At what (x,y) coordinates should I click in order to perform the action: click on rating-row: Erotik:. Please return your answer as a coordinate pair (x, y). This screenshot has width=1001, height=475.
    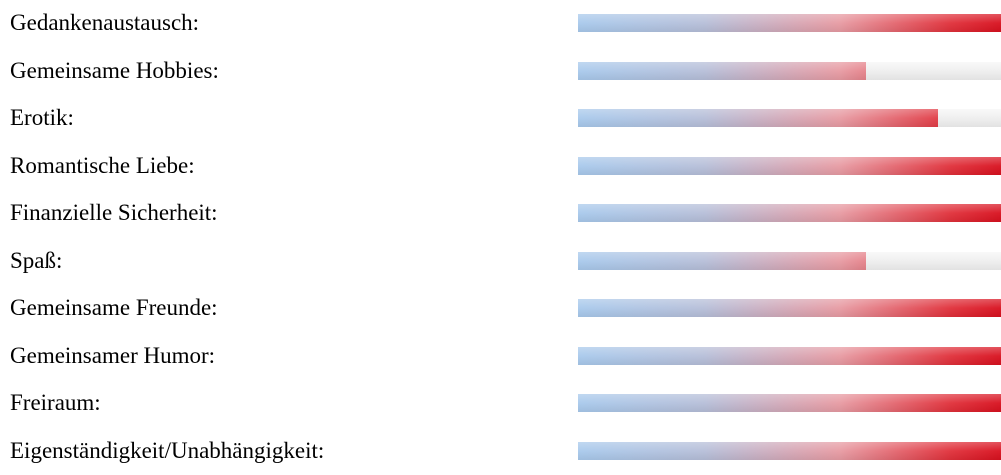
    Looking at the image, I should click on (500, 119).